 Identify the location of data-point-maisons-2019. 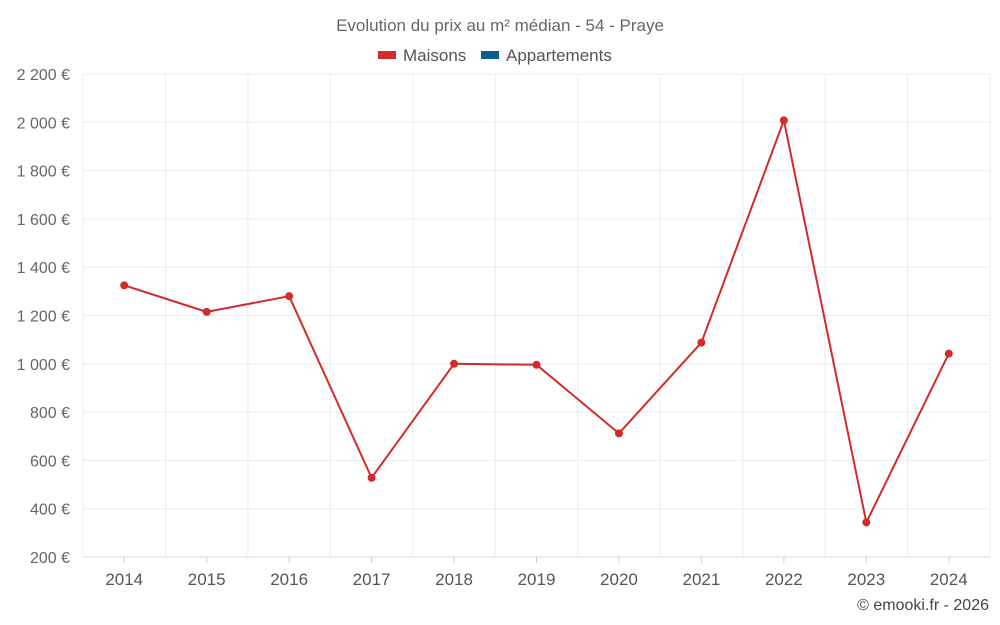
(536, 364).